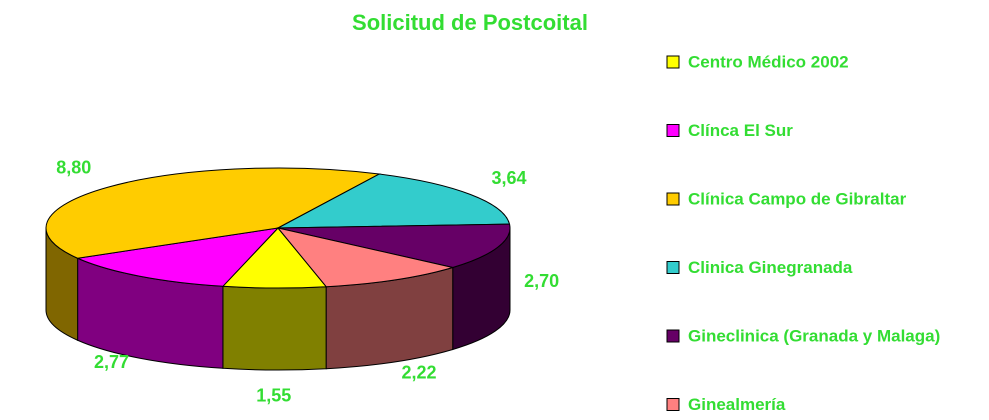 The height and width of the screenshot is (420, 989). Describe the element at coordinates (770, 267) in the screenshot. I see `legend-label: Clinica Ginegranada` at that location.